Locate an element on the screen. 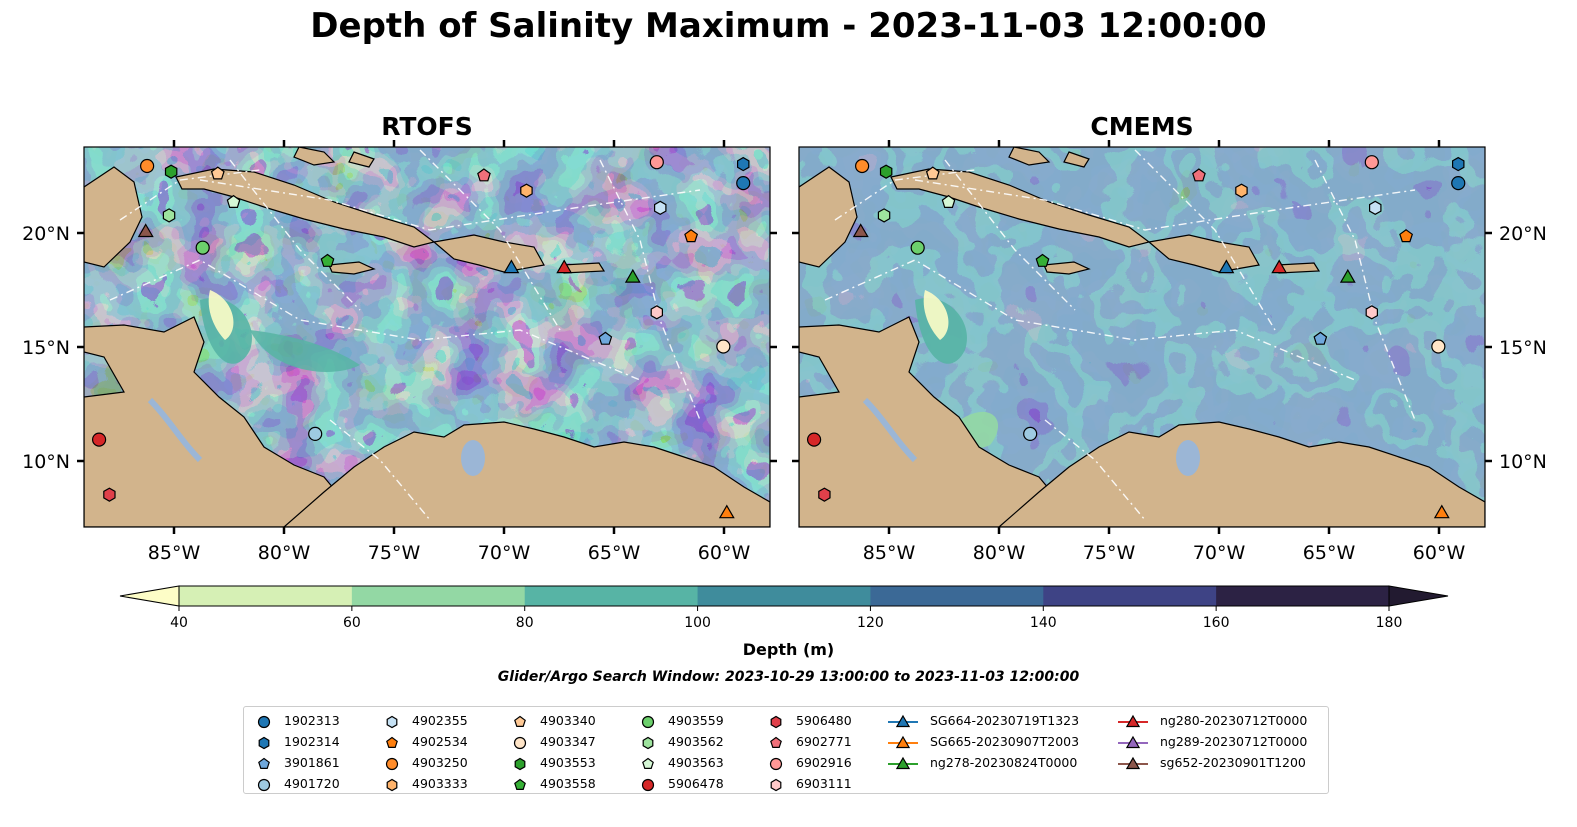 This screenshot has height=827, width=1577. legend-label: 4903559 is located at coordinates (696, 720).